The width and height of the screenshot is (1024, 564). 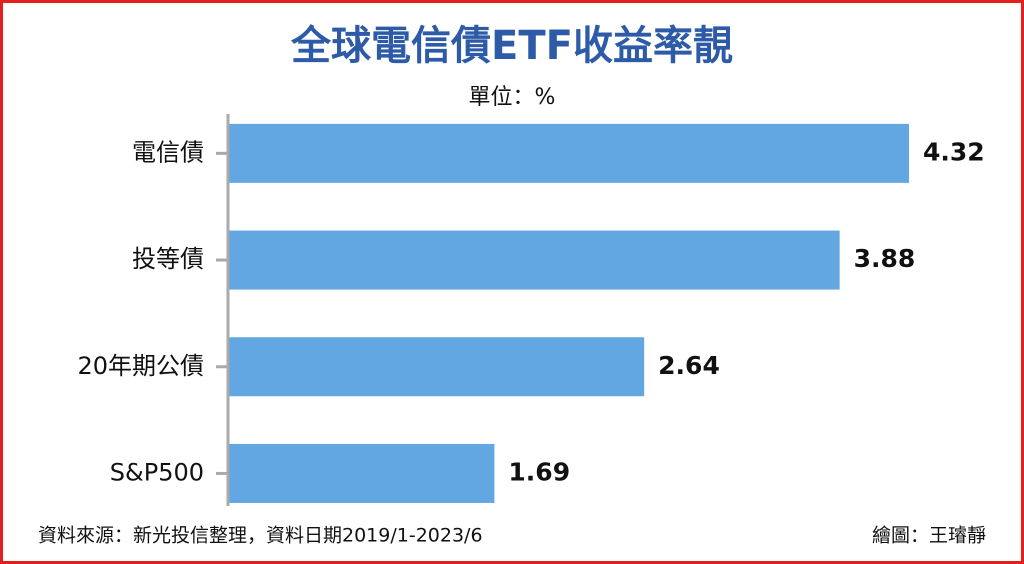 What do you see at coordinates (689, 365) in the screenshot?
I see `value-label: 2.64` at bounding box center [689, 365].